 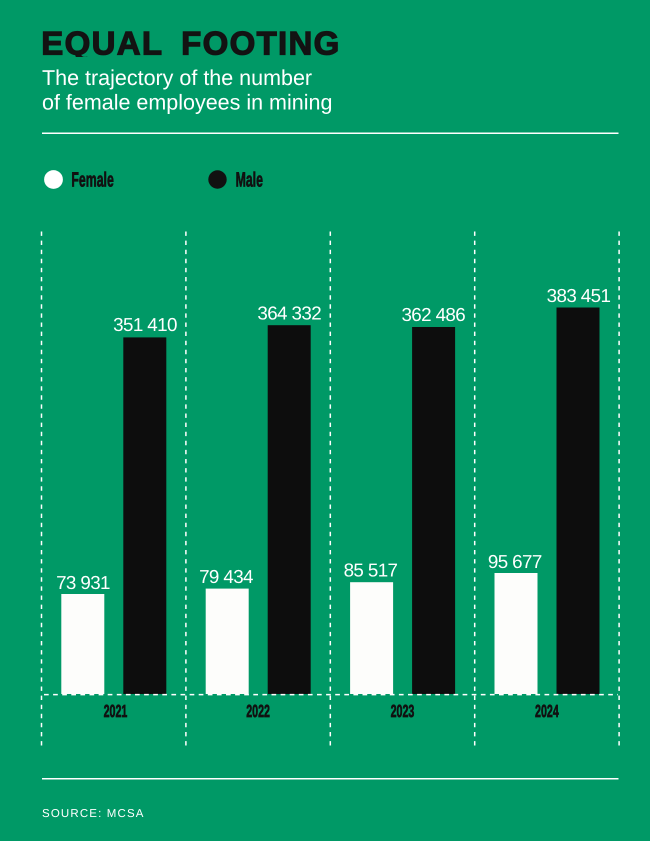 What do you see at coordinates (289, 313) in the screenshot?
I see `svg-text: 364 332` at bounding box center [289, 313].